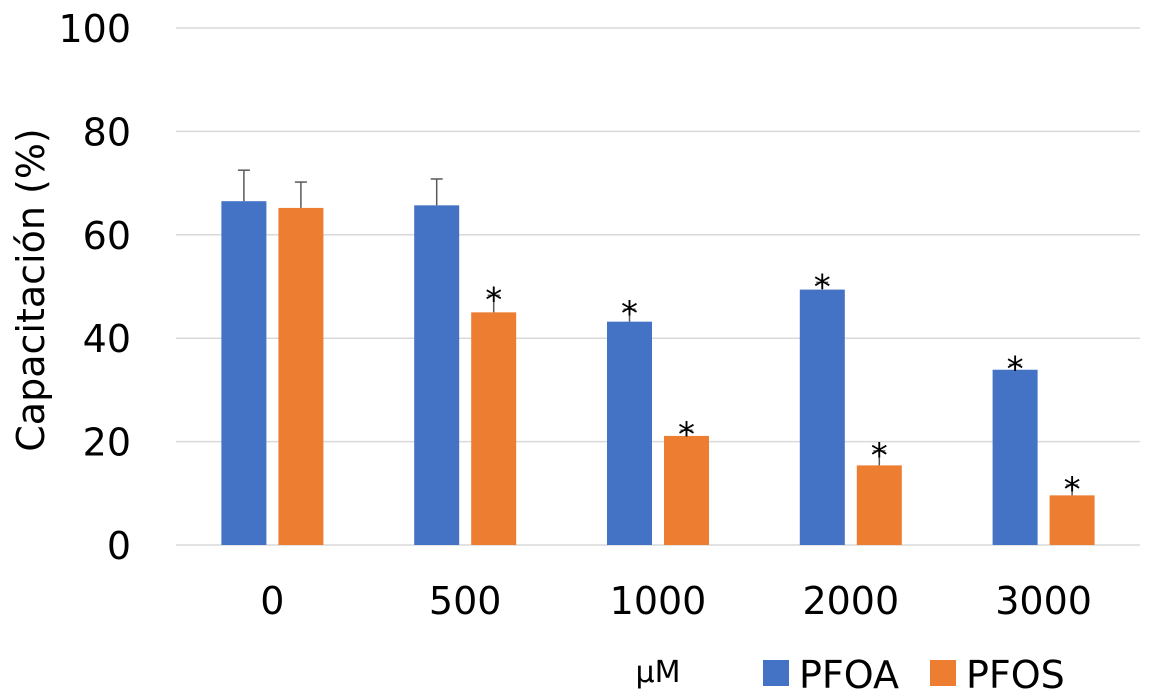 This screenshot has height=694, width=1155. Describe the element at coordinates (1043, 601) in the screenshot. I see `x-tick-label: 3000` at that location.